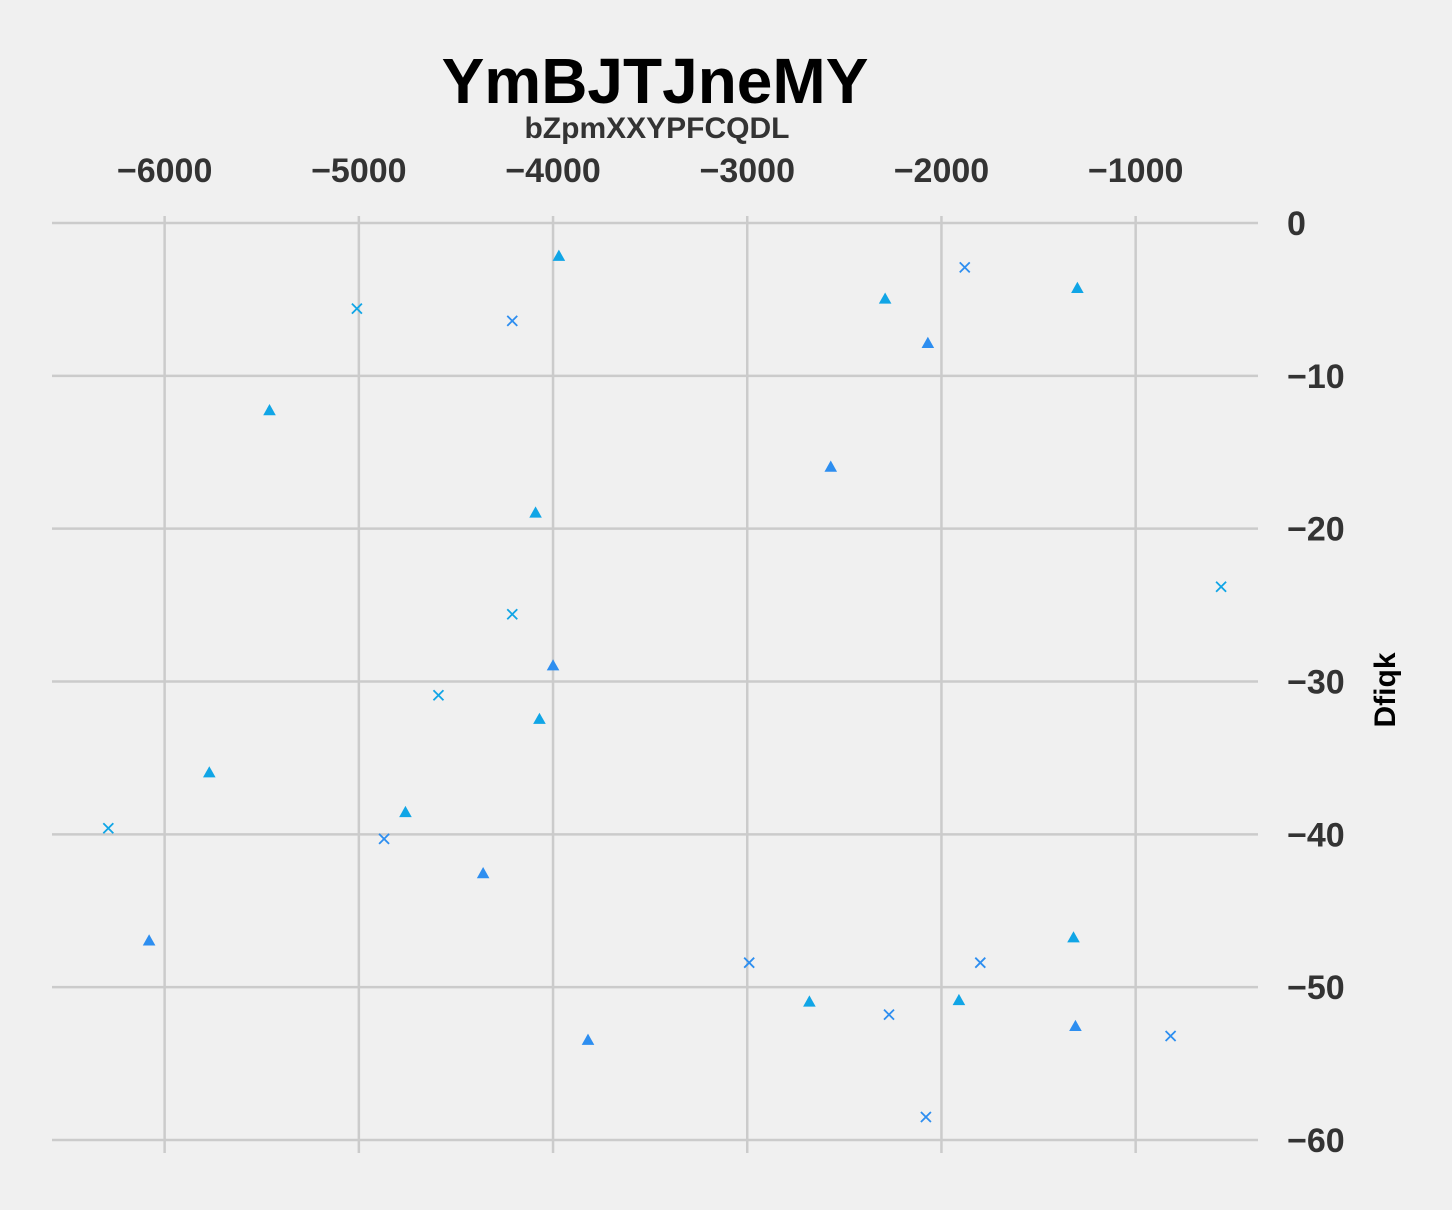 The height and width of the screenshot is (1210, 1452). Describe the element at coordinates (359, 171) in the screenshot. I see `x-tick-label: −5000` at that location.